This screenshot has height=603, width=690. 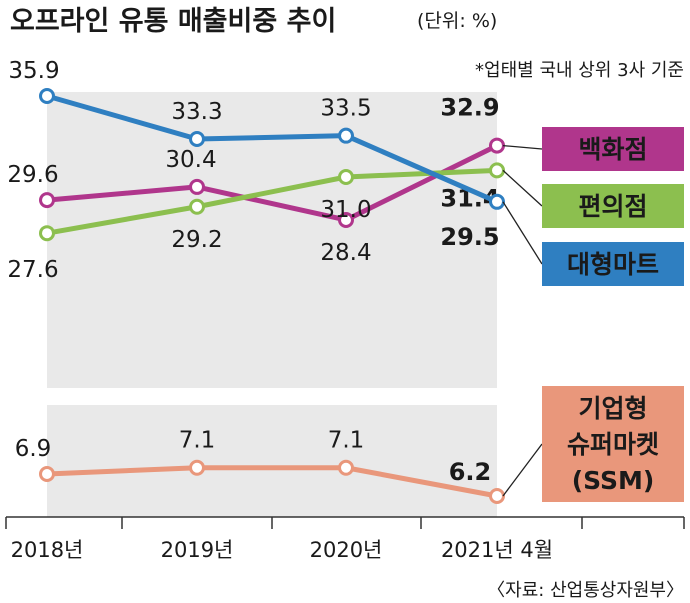 I want to click on legend-box-ssm, so click(x=613, y=444).